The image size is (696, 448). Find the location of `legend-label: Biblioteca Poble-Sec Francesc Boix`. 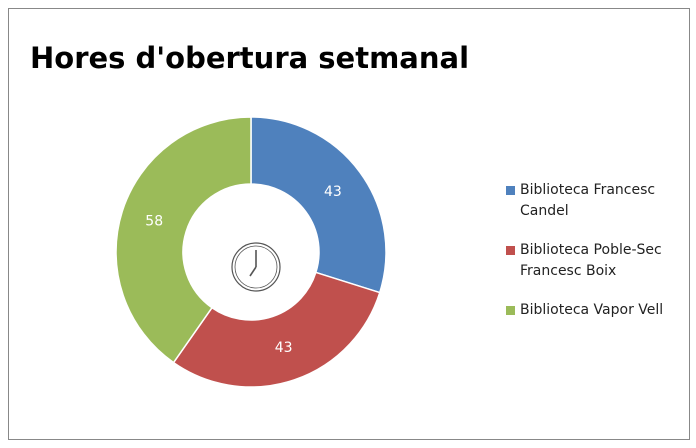

legend-label: Biblioteca Poble-Sec Francesc Boix is located at coordinates (591, 260).